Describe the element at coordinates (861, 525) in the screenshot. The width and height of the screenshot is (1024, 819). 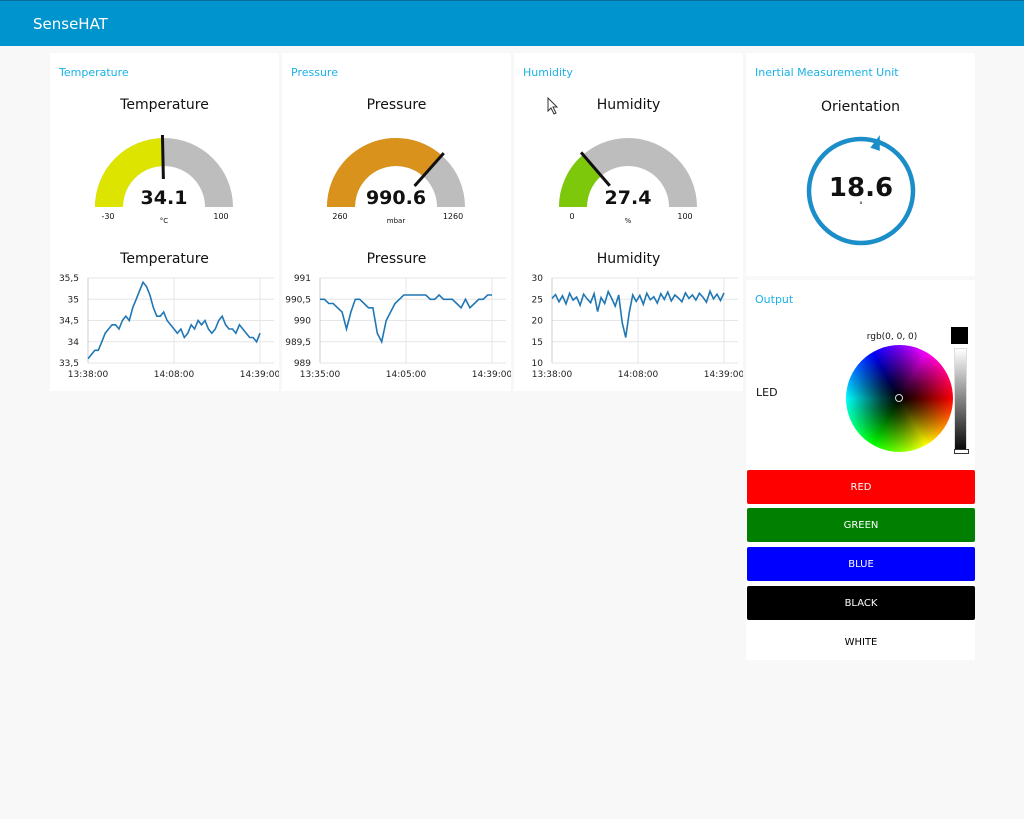
I see `green-button: GREEN` at that location.